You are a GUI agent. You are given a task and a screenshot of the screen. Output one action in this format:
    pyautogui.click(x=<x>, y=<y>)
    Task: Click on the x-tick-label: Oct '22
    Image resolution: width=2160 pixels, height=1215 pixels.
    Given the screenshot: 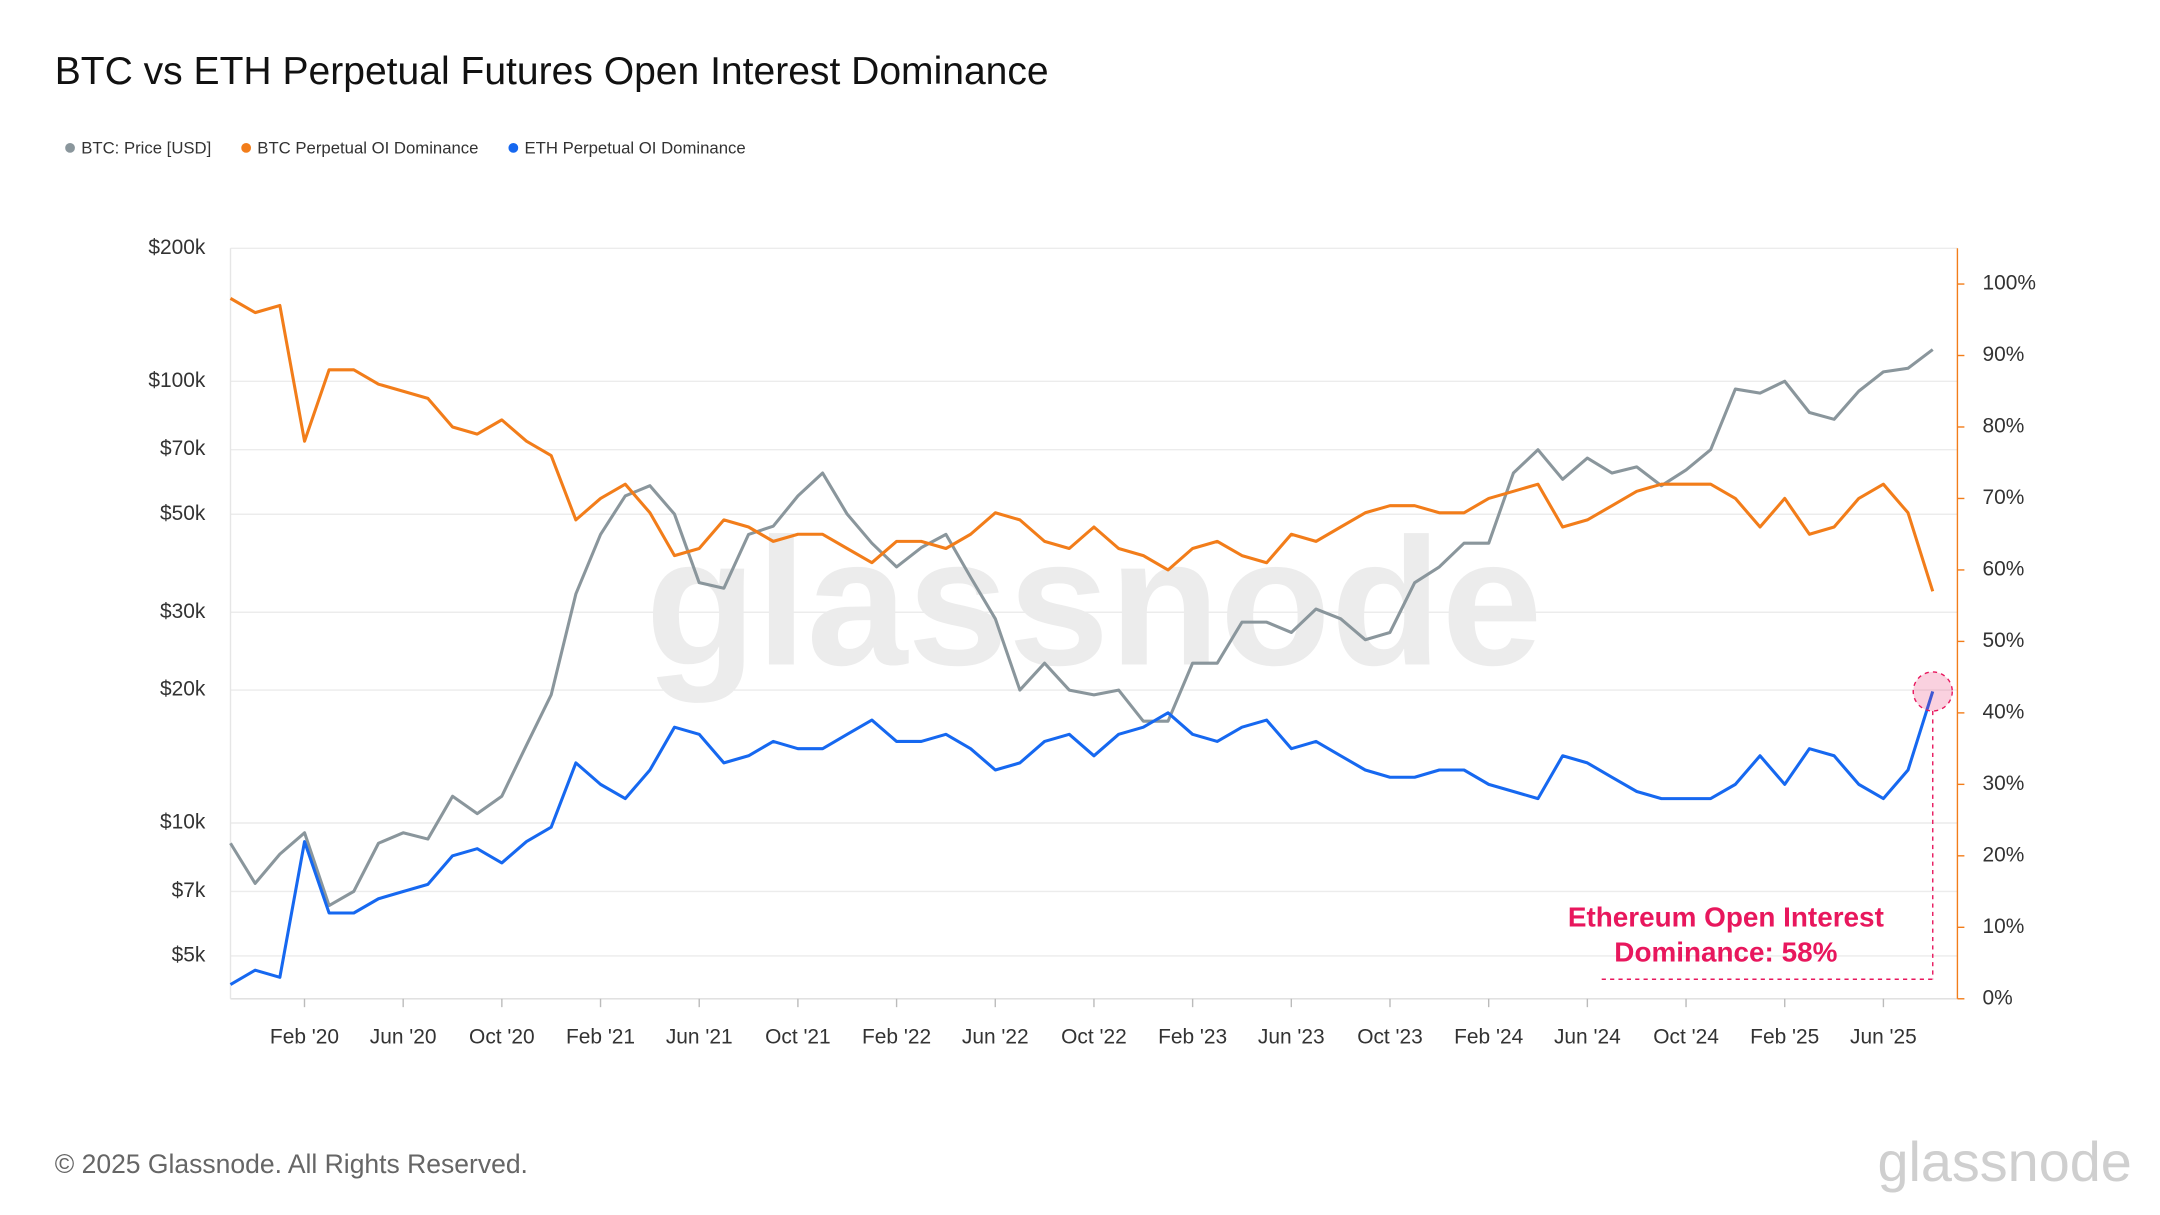 What is the action you would take?
    pyautogui.click(x=1094, y=1036)
    